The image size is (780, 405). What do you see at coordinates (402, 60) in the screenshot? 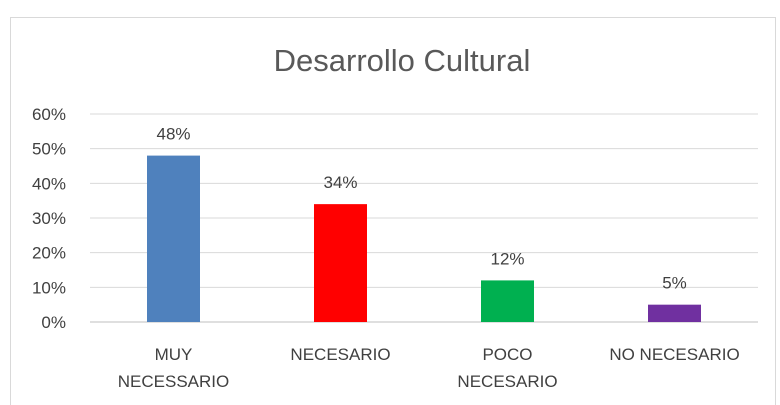
I see `chart-title: Desarrollo Cultural` at bounding box center [402, 60].